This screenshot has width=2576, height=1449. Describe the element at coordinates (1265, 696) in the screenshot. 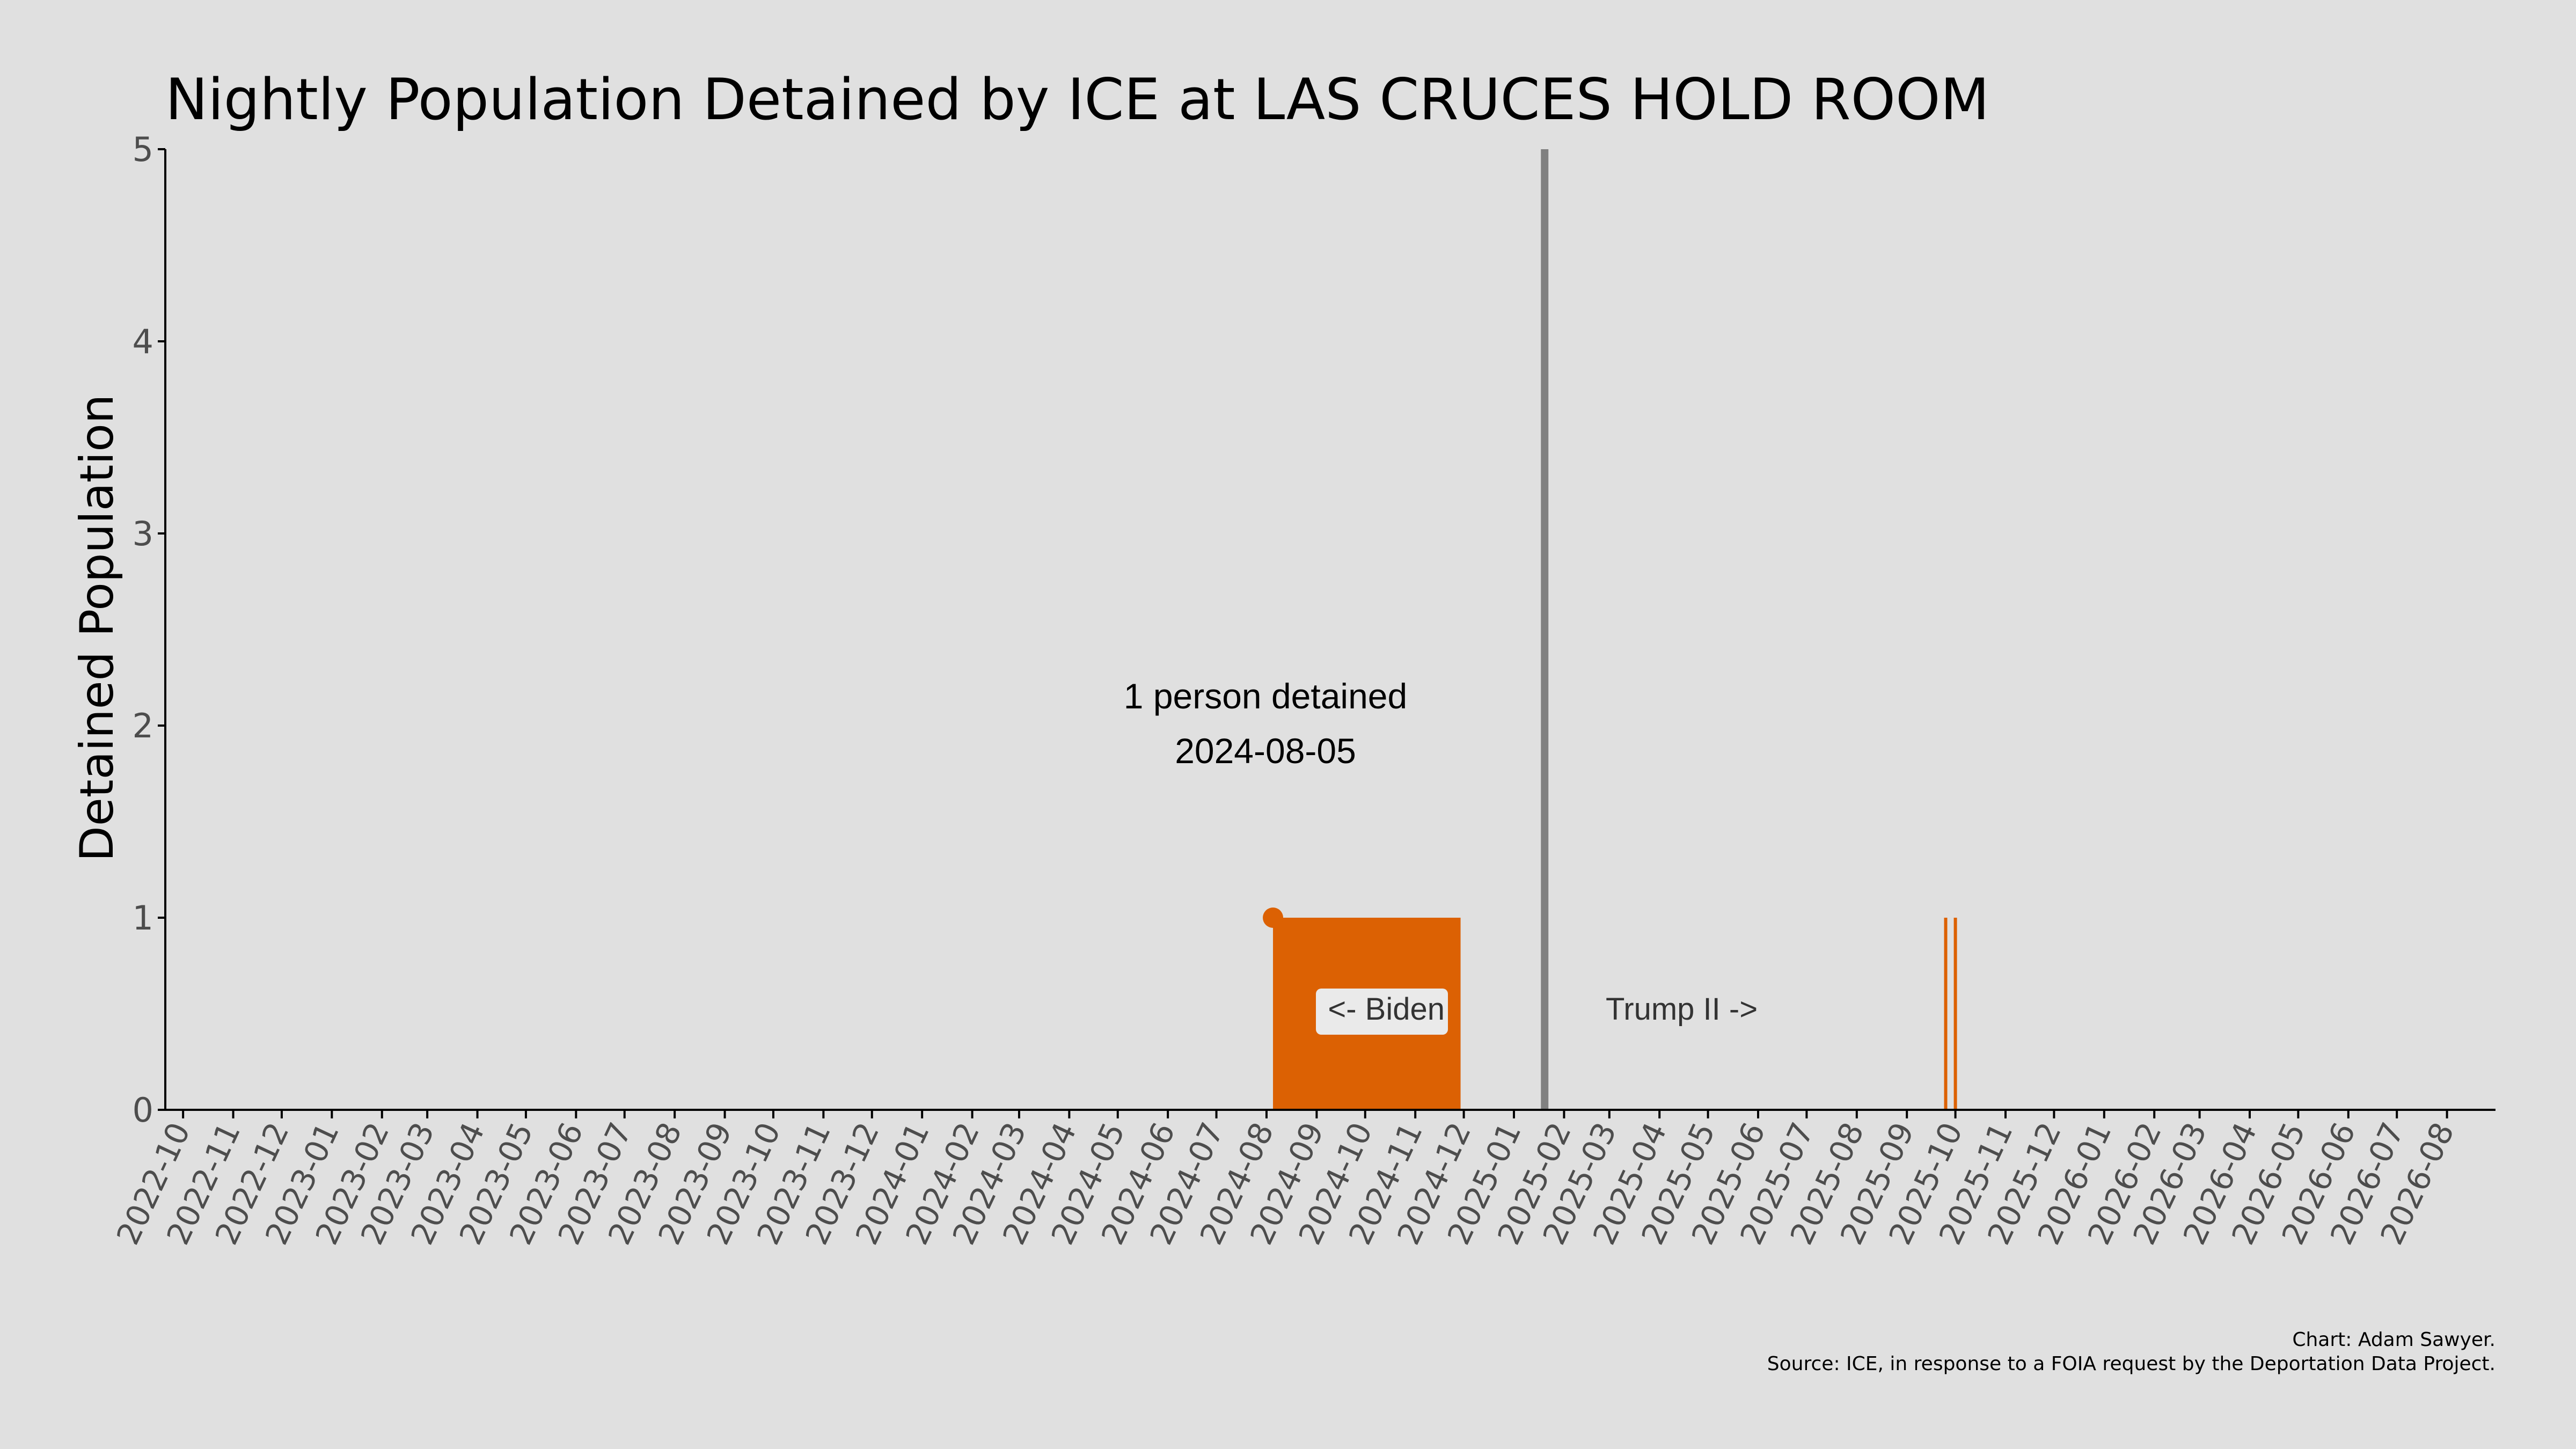

I see `peak-annotation-count: 1 person detained` at that location.